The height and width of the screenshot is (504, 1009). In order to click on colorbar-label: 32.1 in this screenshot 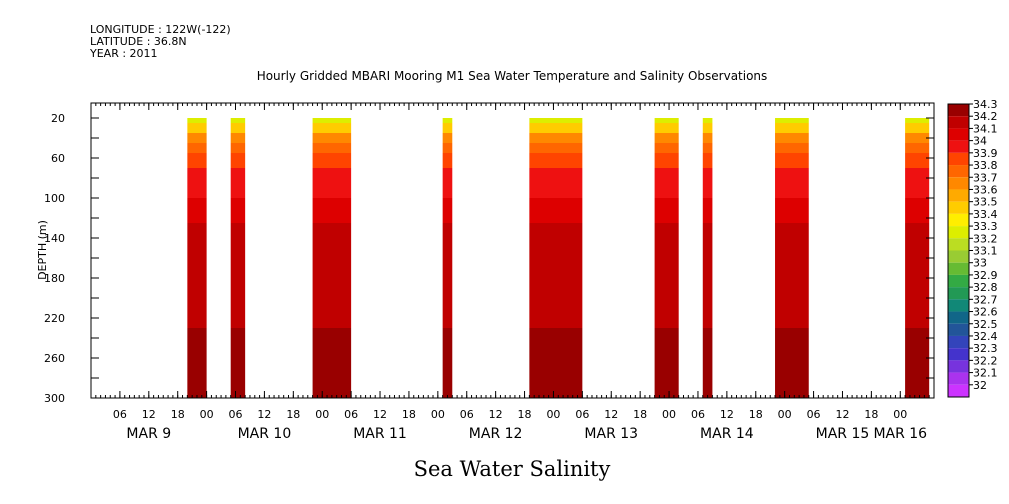, I will do `click(985, 373)`.